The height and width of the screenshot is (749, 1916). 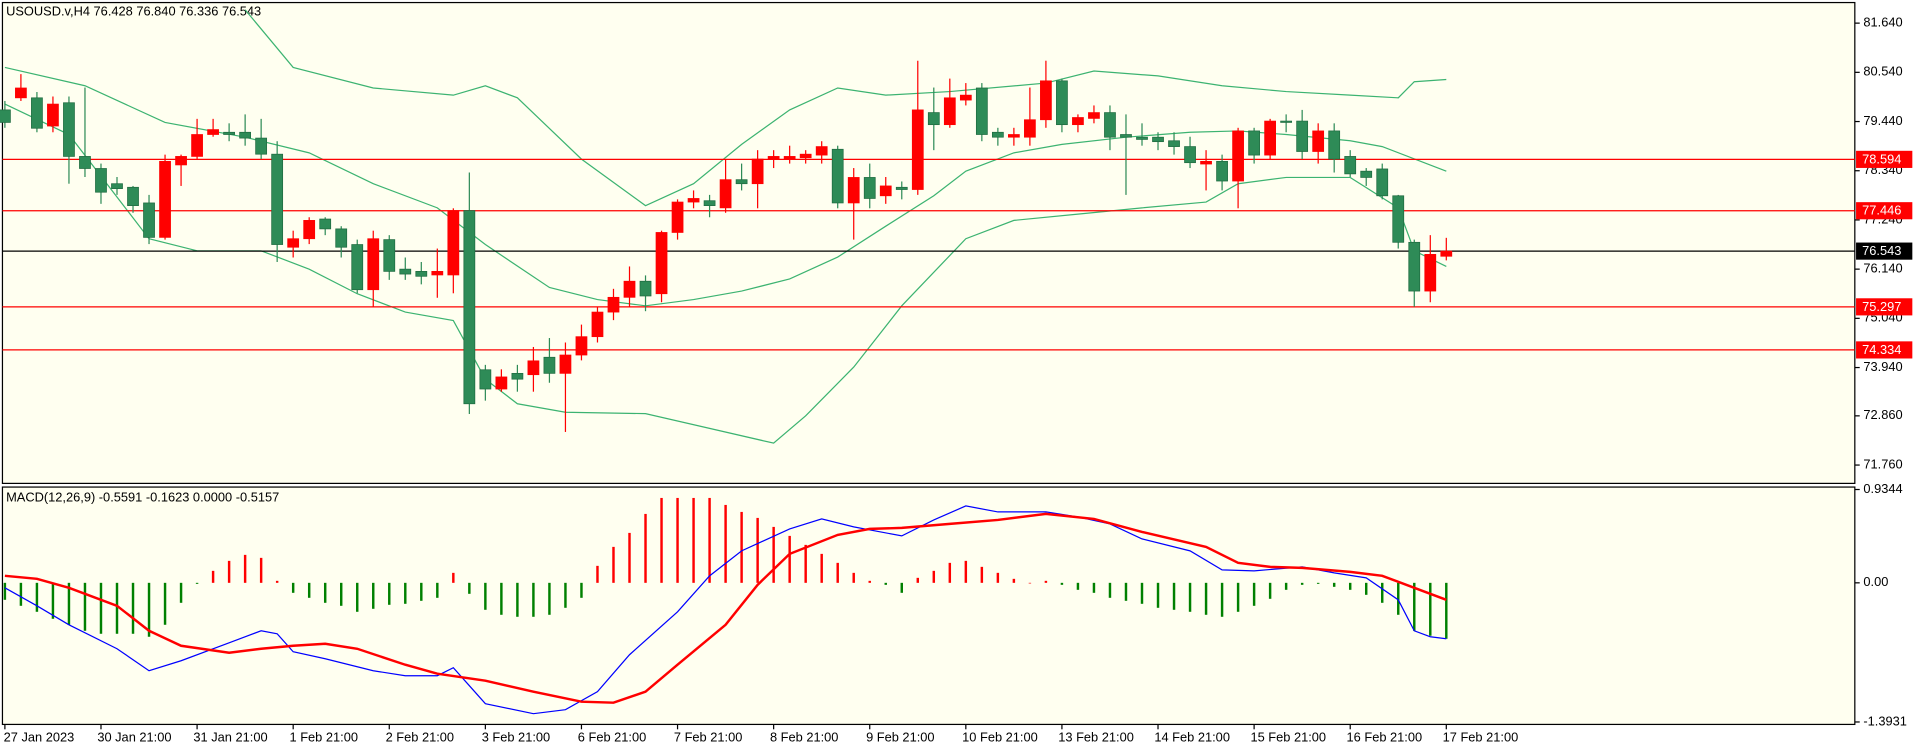 What do you see at coordinates (1882, 268) in the screenshot?
I see `y-tick-label: 76.140` at bounding box center [1882, 268].